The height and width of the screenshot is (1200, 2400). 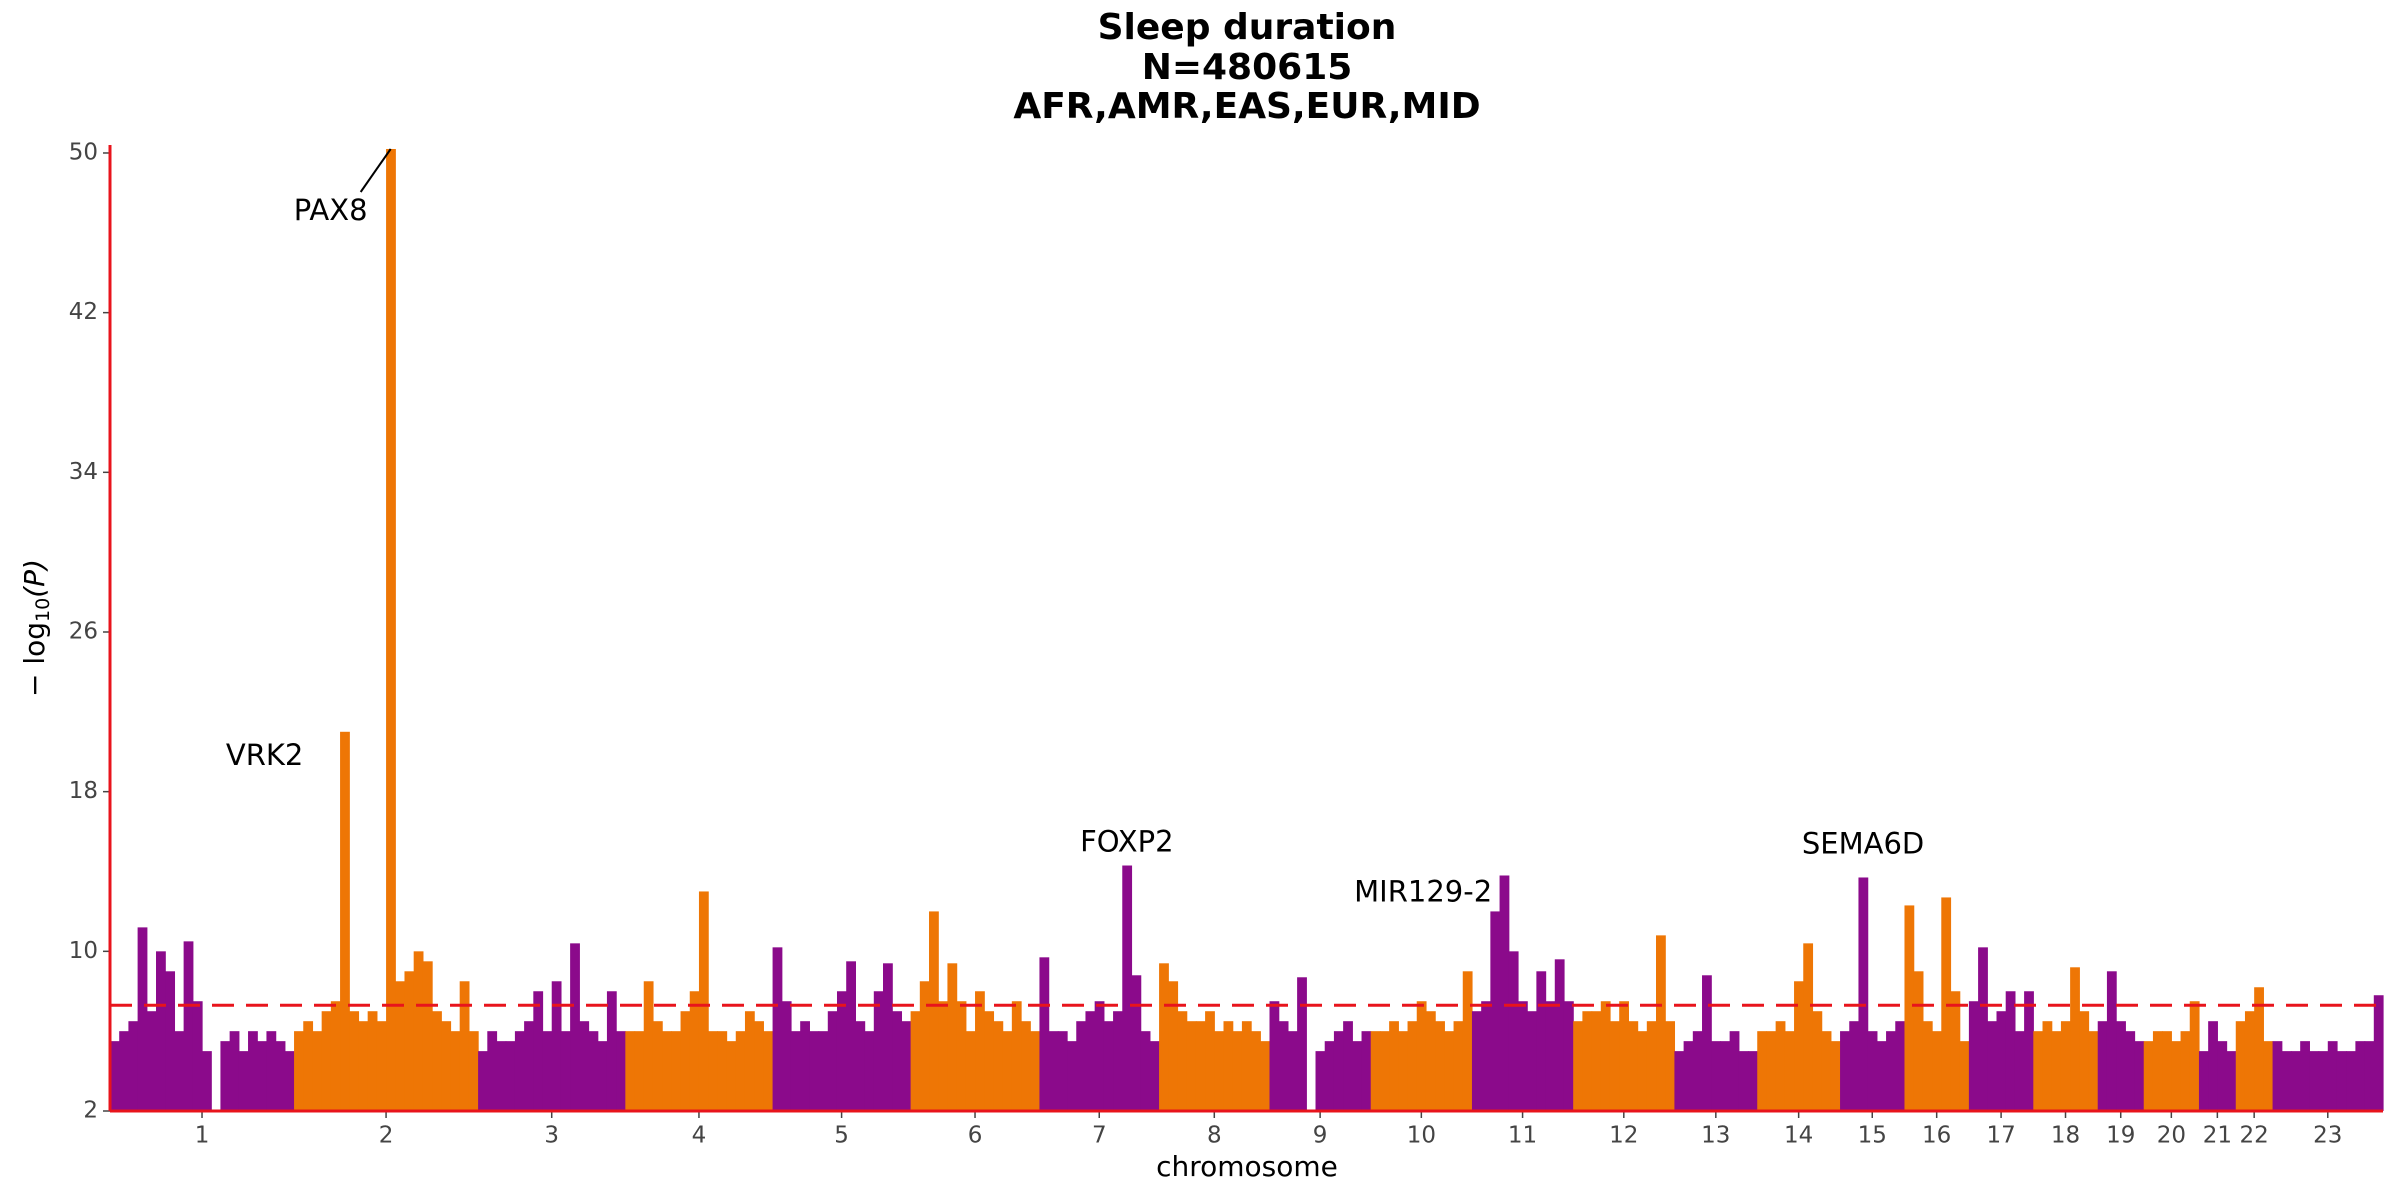 What do you see at coordinates (90, 1111) in the screenshot?
I see `y-tick-label: 2` at bounding box center [90, 1111].